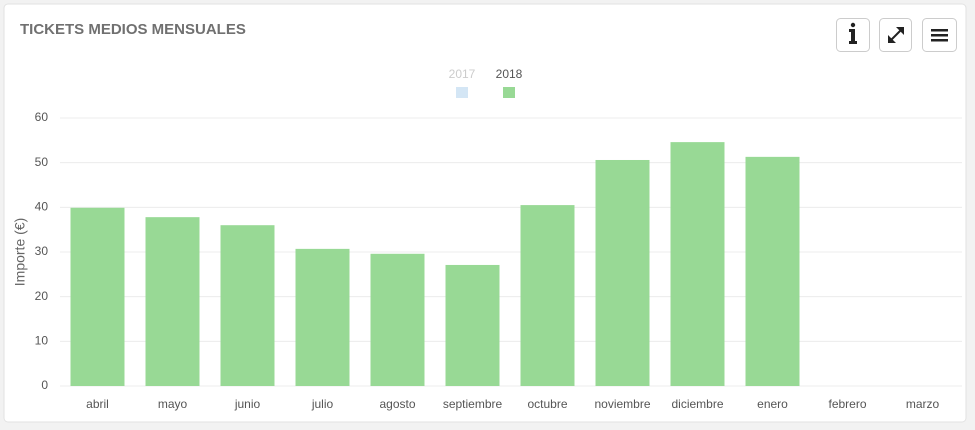  Describe the element at coordinates (853, 35) in the screenshot. I see `info-button` at that location.